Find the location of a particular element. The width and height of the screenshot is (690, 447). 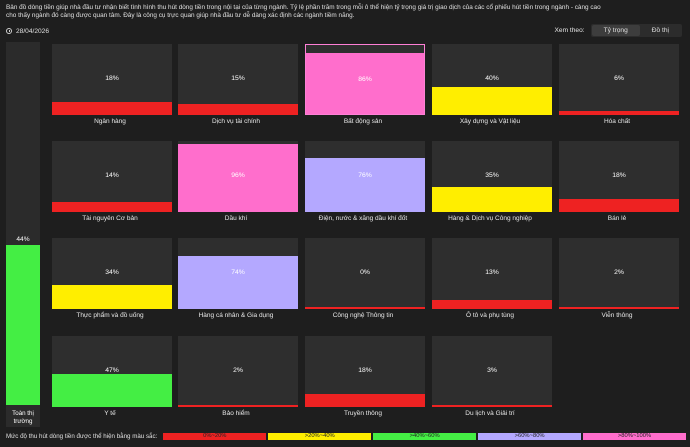

sector-tile-box: 15% is located at coordinates (238, 79).